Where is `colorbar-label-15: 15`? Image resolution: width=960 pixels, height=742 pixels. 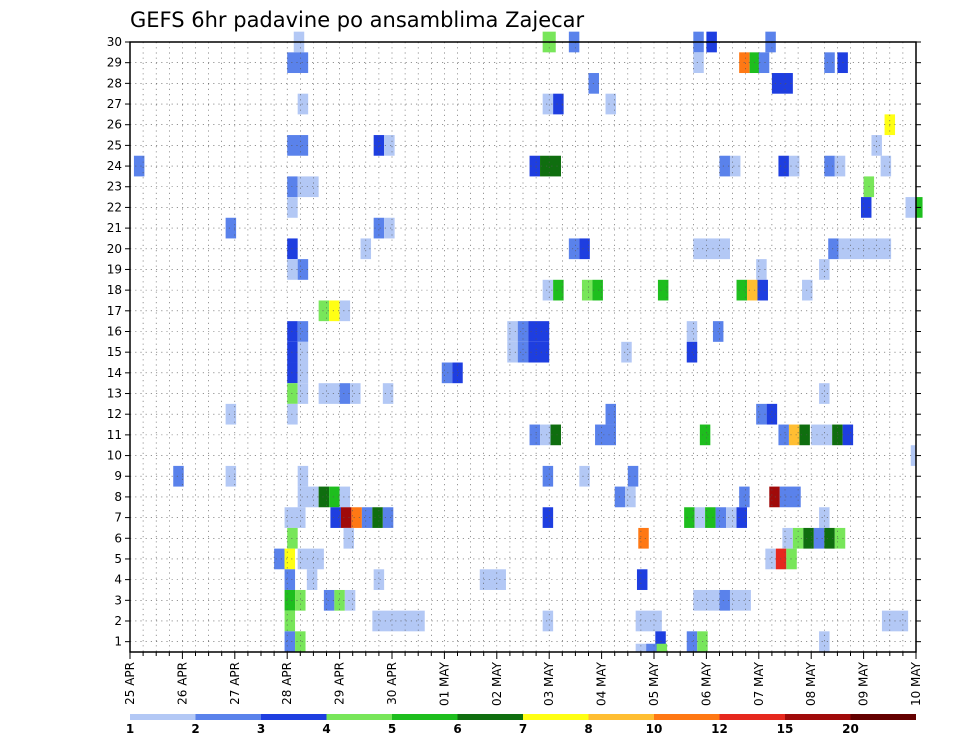
colorbar-label-15: 15 is located at coordinates (785, 729).